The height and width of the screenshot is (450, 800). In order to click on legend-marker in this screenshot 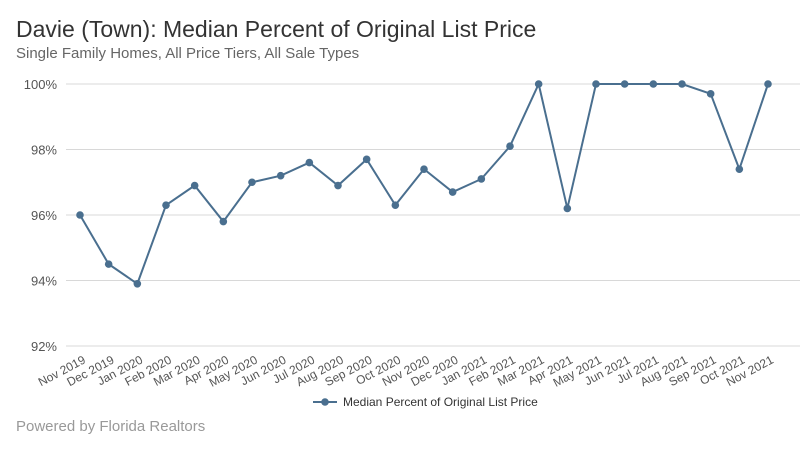, I will do `click(325, 402)`.